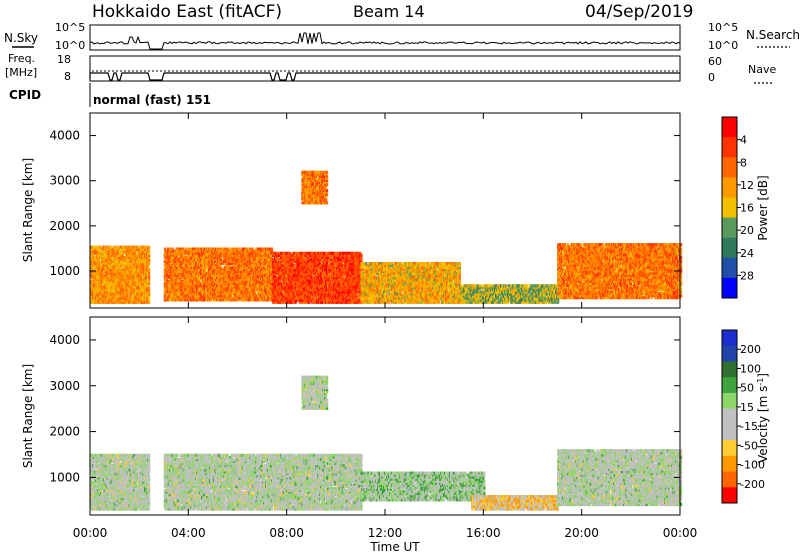  Describe the element at coordinates (28, 210) in the screenshot. I see `power-y-label: Slant Range [km]` at that location.